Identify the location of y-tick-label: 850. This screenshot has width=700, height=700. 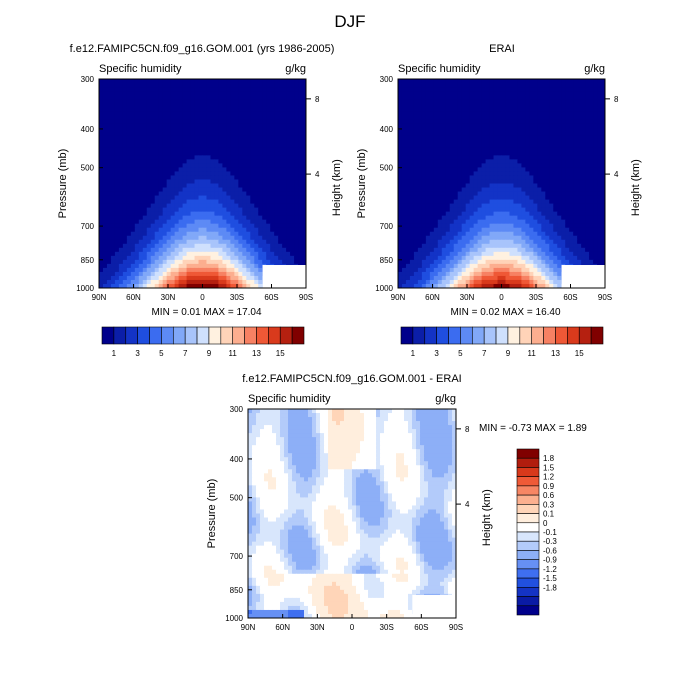
(237, 590).